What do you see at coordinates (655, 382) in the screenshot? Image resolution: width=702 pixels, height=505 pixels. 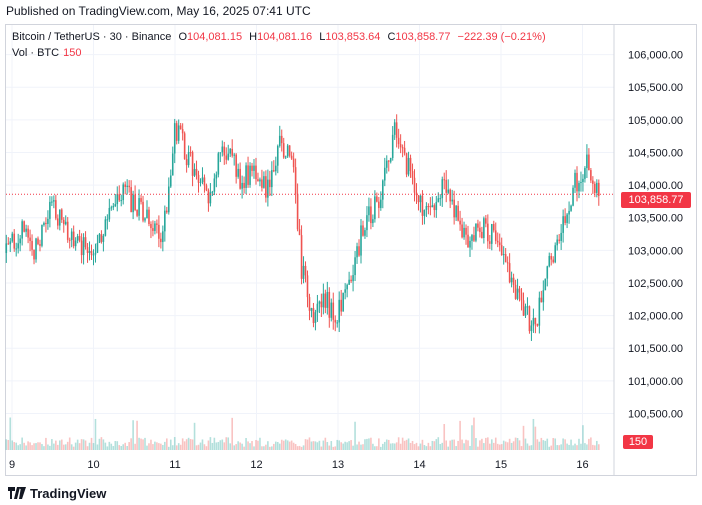 I see `y-tick-label: 101,000.00` at bounding box center [655, 382].